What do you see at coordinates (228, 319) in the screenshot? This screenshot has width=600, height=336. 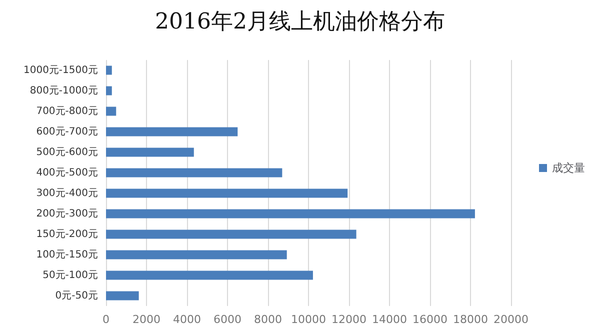 I see `x-tick-label: 6000` at bounding box center [228, 319].